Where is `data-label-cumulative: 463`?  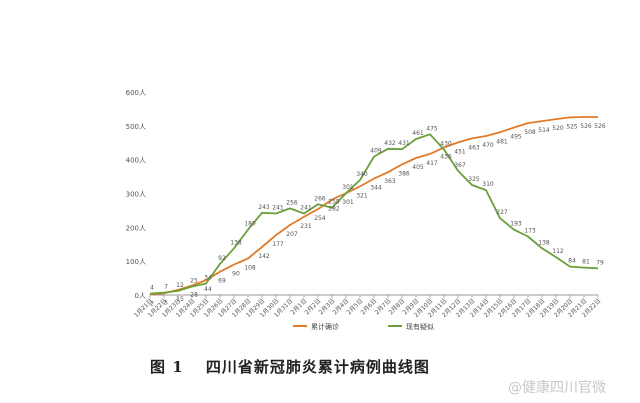 data-label-cumulative: 463 is located at coordinates (474, 147).